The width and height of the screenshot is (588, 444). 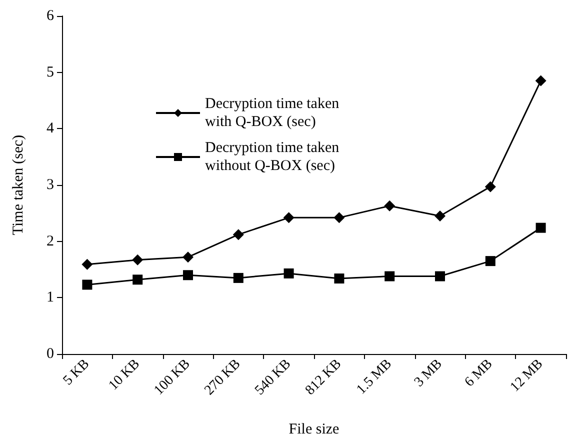 What do you see at coordinates (223, 377) in the screenshot?
I see `x-tick-label: 270 KB` at bounding box center [223, 377].